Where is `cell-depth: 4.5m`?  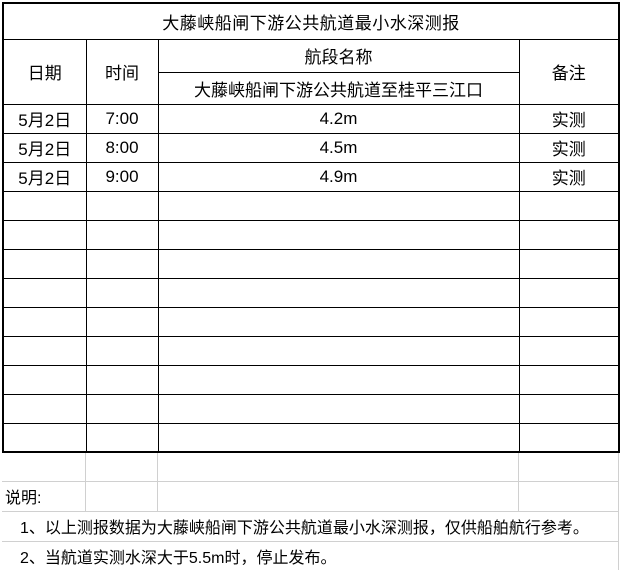
cell-depth: 4.5m is located at coordinates (338, 147).